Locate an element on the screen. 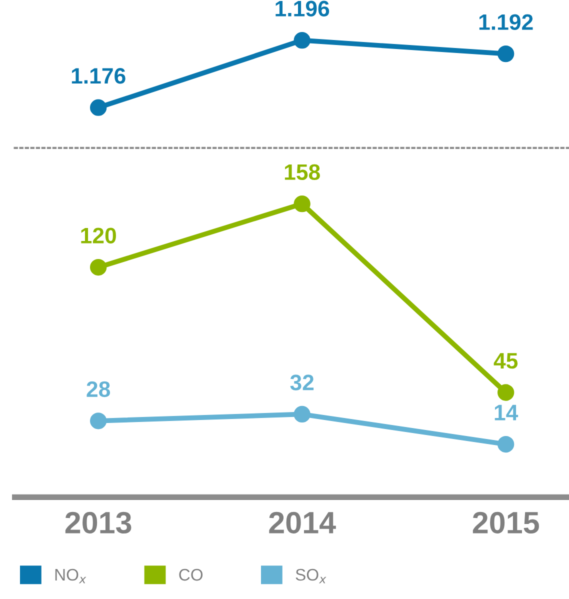 This screenshot has width=569, height=599. legend-label: CO is located at coordinates (191, 574).